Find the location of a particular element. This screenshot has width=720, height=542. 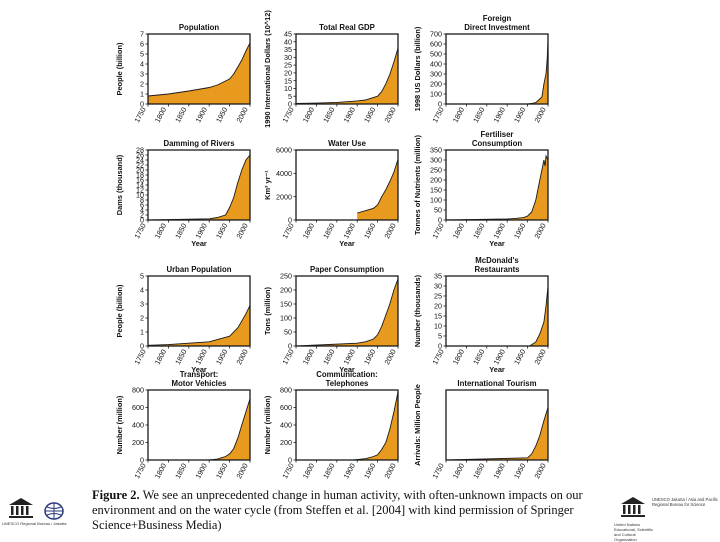

y-tick-label: 10 is located at coordinates (438, 326).